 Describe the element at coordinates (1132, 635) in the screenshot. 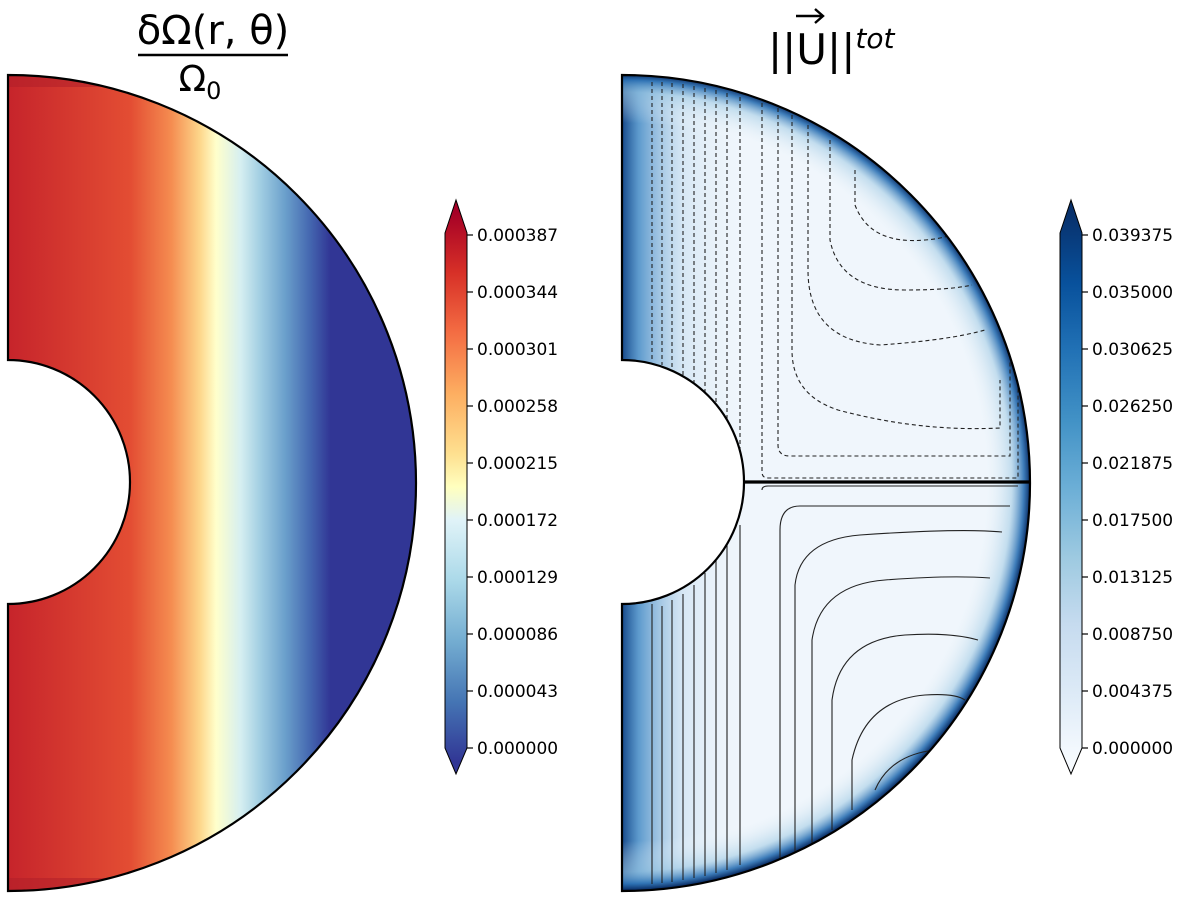

I see `right-colorbar-tick-label: 0.008750` at that location.